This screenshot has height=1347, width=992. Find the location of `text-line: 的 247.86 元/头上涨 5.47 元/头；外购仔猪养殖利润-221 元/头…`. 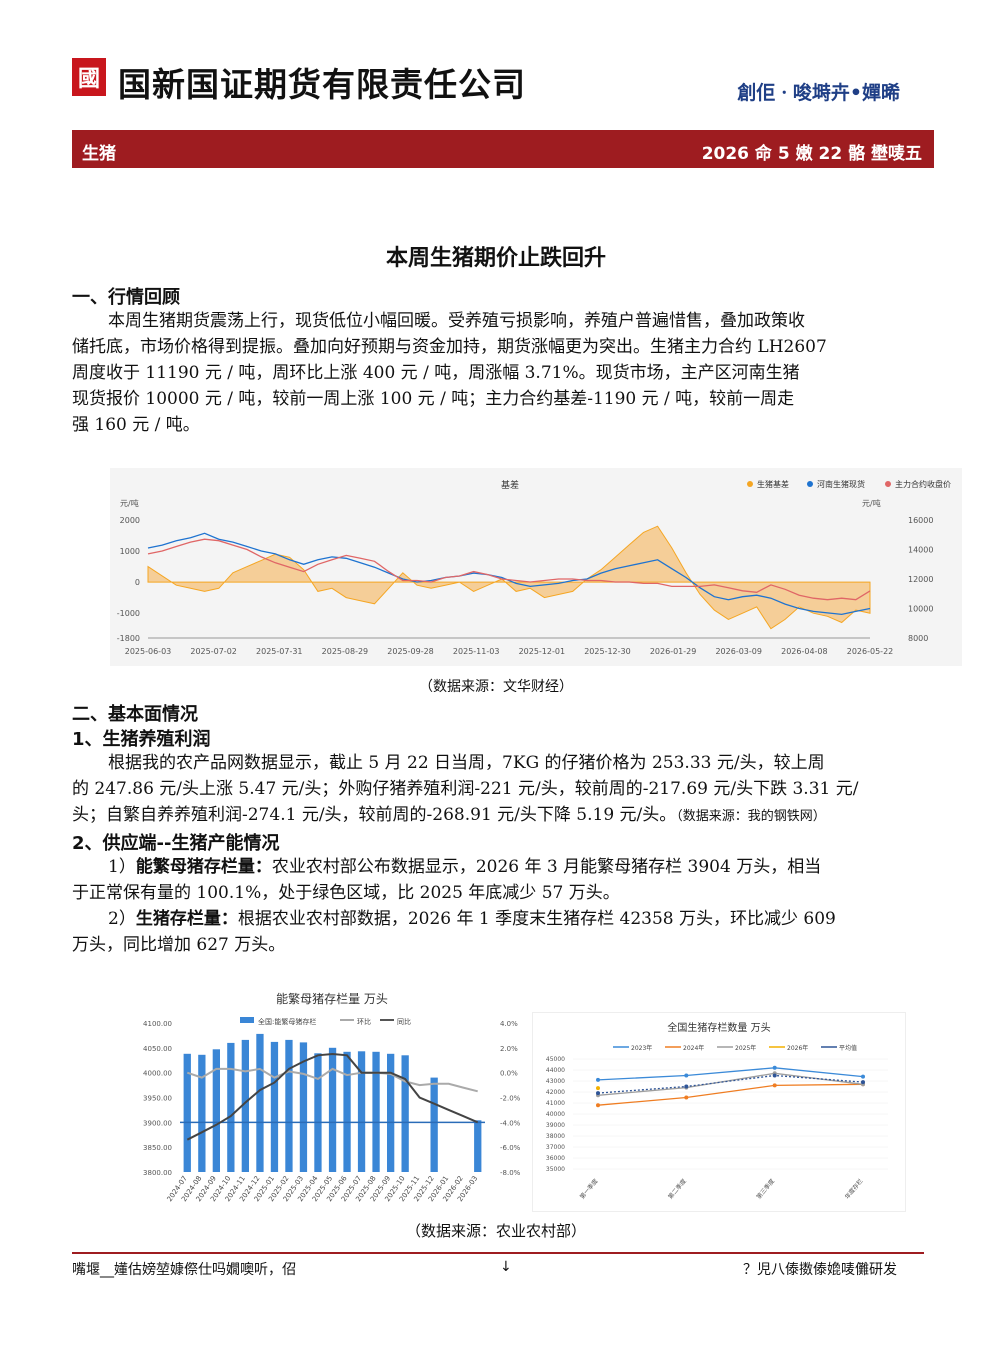

text-line: 的 247.86 元/头上涨 5.47 元/头；外购仔猪养殖利润-221 元/头… is located at coordinates (465, 789).